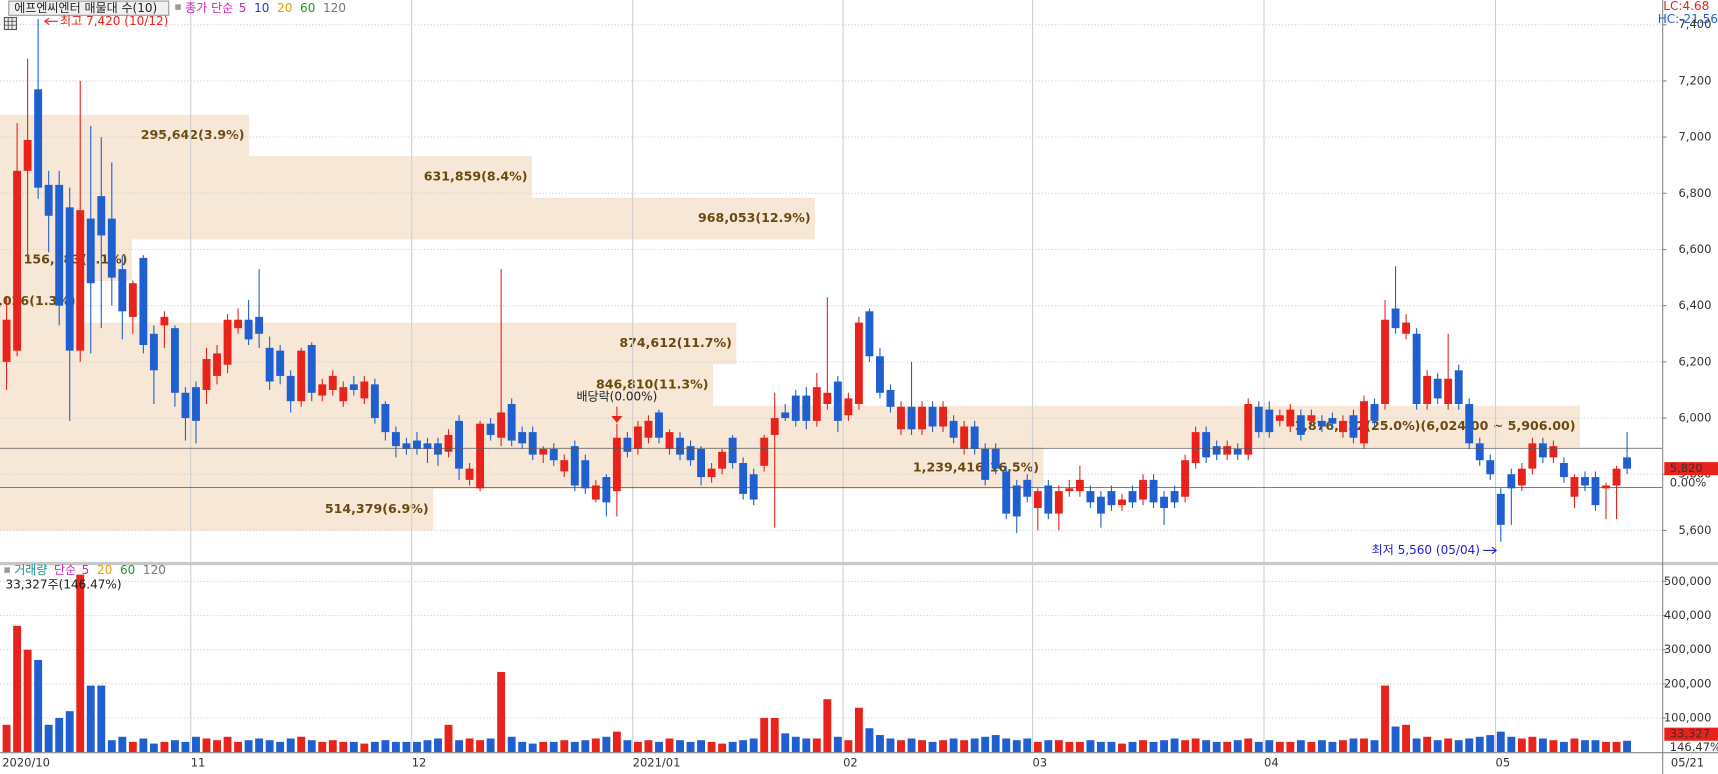 This screenshot has height=774, width=1718. What do you see at coordinates (1694, 361) in the screenshot?
I see `y-tick-label: 6,200` at bounding box center [1694, 361].